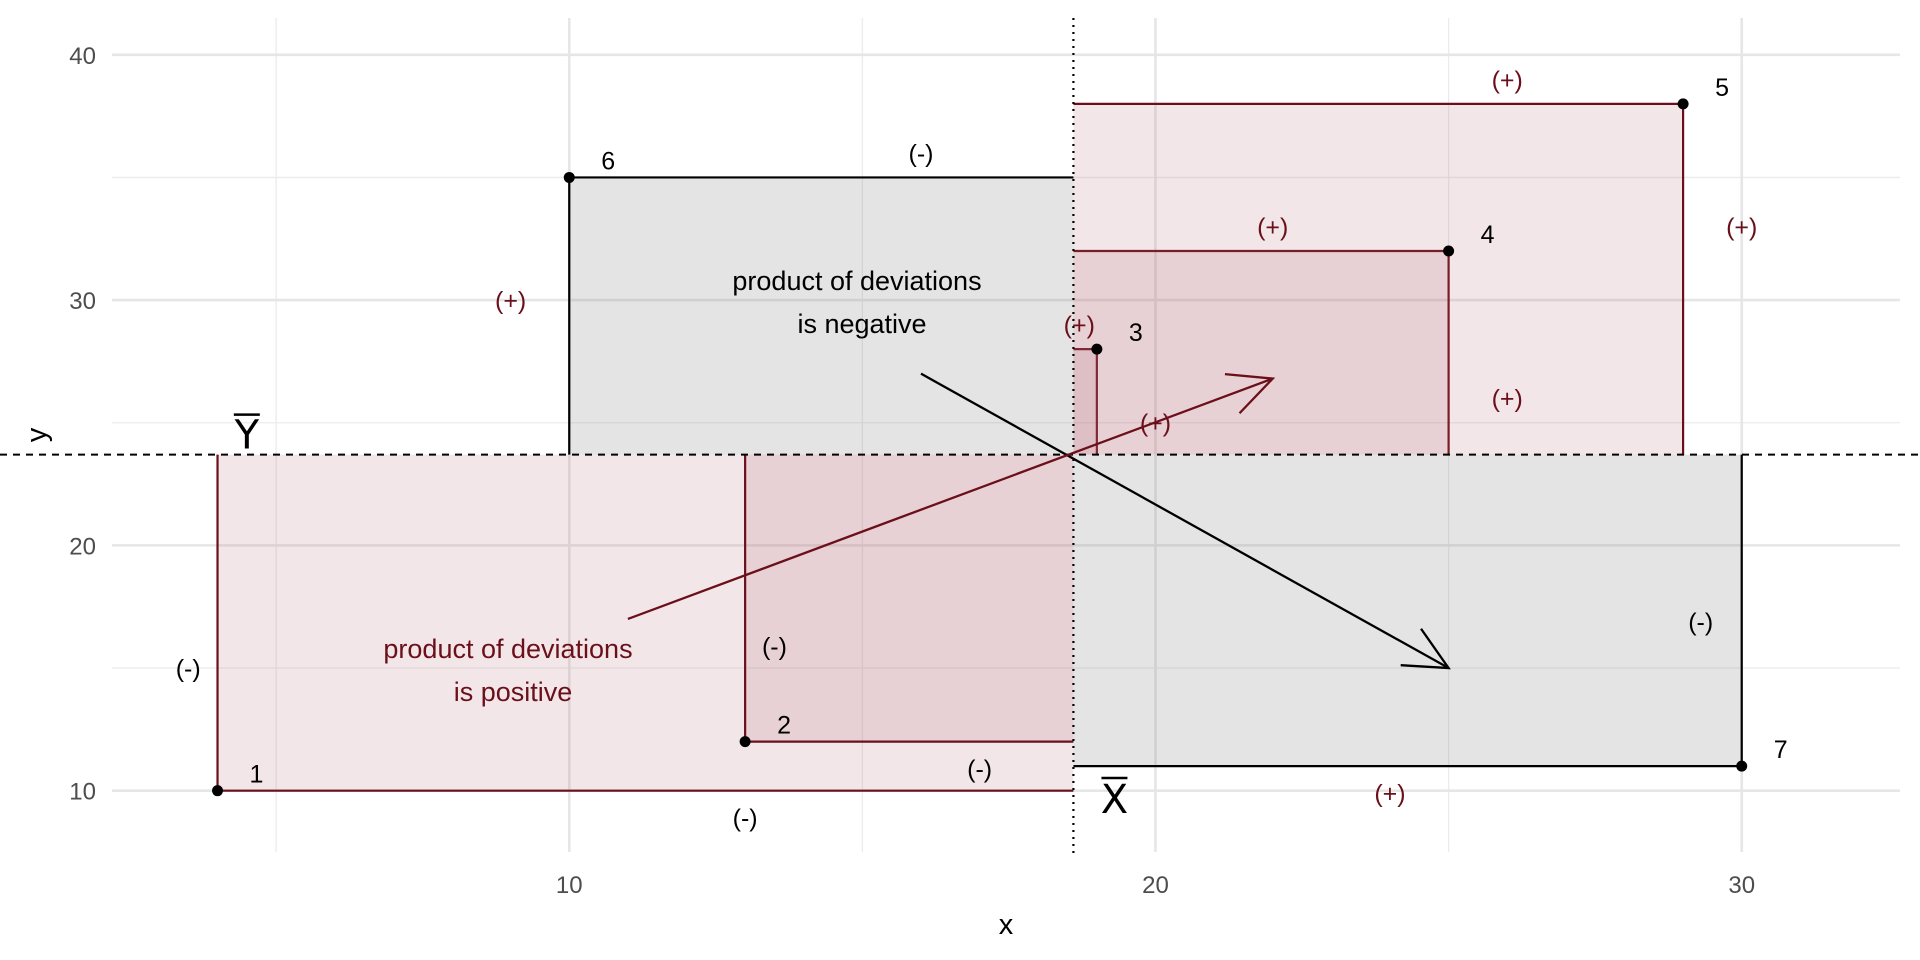 The image size is (1920, 960). What do you see at coordinates (1155, 885) in the screenshot?
I see `x-tick-label: 20` at bounding box center [1155, 885].